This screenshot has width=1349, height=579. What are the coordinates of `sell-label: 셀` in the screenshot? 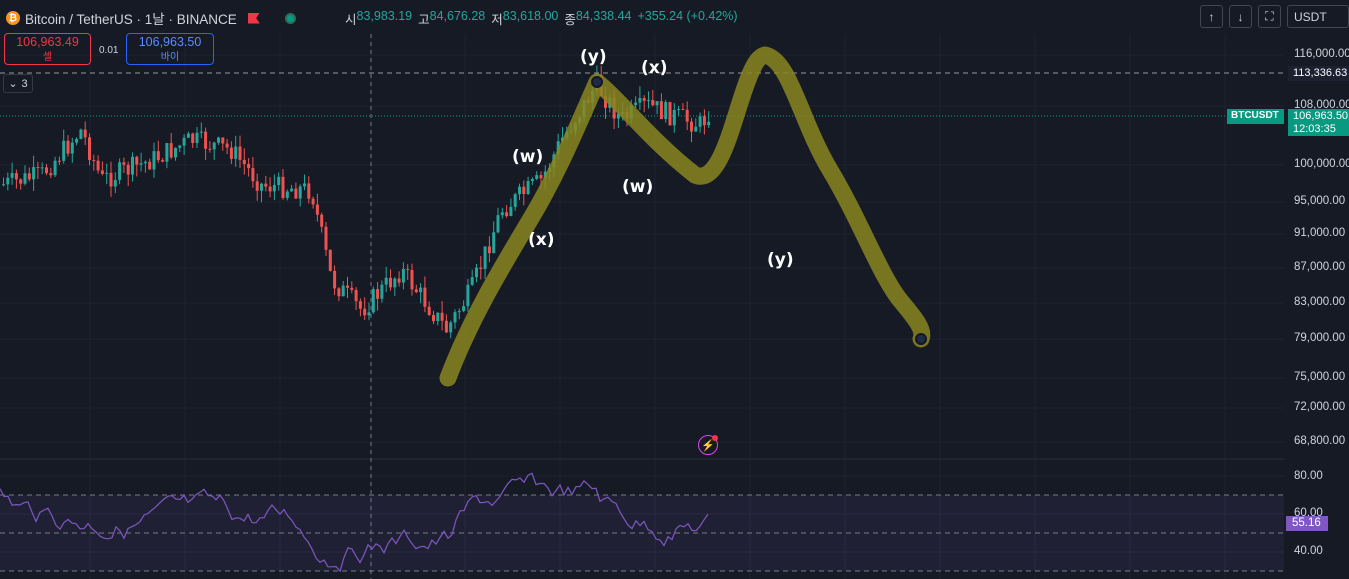 It's located at (47, 57).